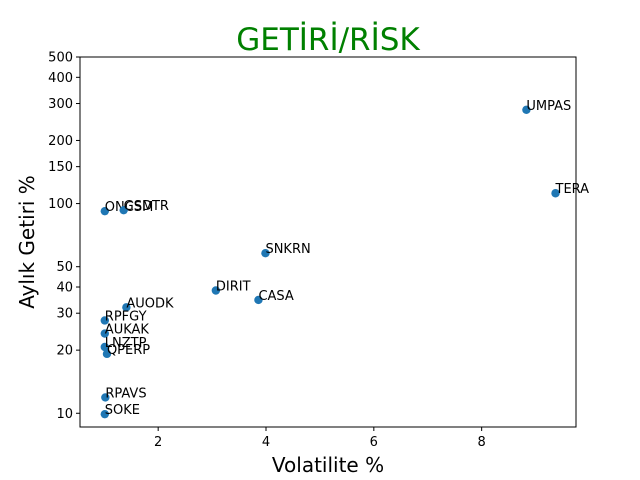 The width and height of the screenshot is (640, 480). What do you see at coordinates (64, 314) in the screenshot?
I see `y-tick-label: 30` at bounding box center [64, 314].